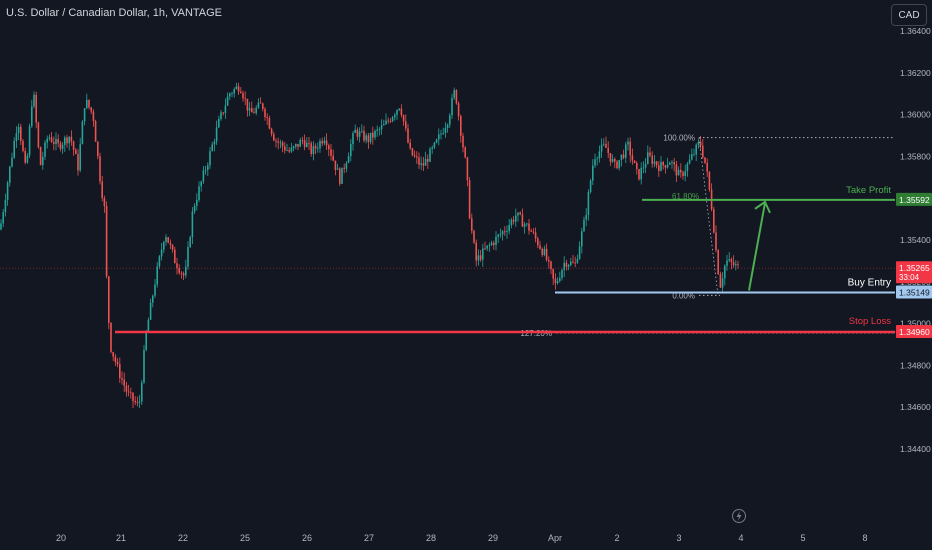 The image size is (932, 550). What do you see at coordinates (536, 333) in the screenshot?
I see `fib-127-label: 127.20%` at bounding box center [536, 333].